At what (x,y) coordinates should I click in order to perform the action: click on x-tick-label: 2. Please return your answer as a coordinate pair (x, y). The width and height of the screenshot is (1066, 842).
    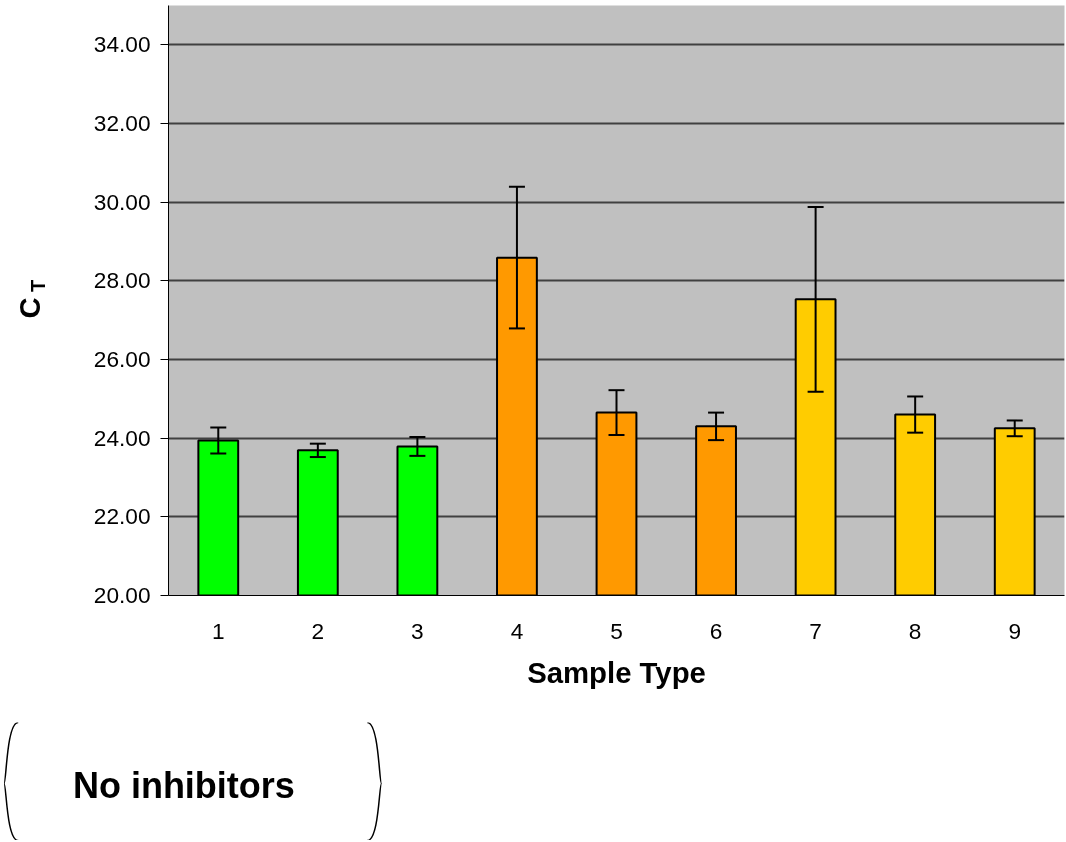
    Looking at the image, I should click on (318, 630).